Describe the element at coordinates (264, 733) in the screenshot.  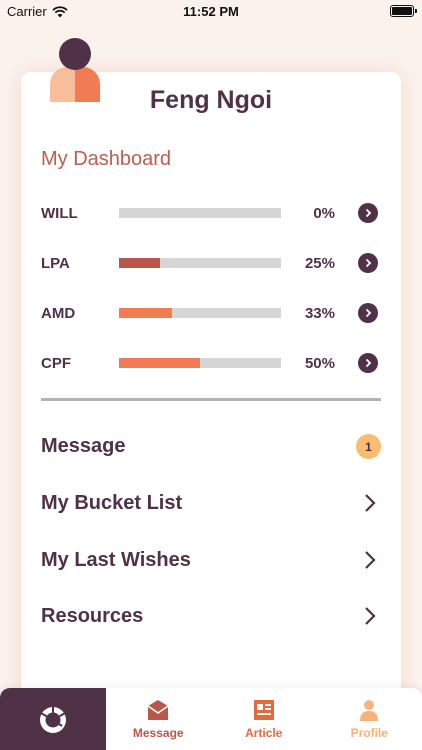
I see `tab-label: Article` at that location.